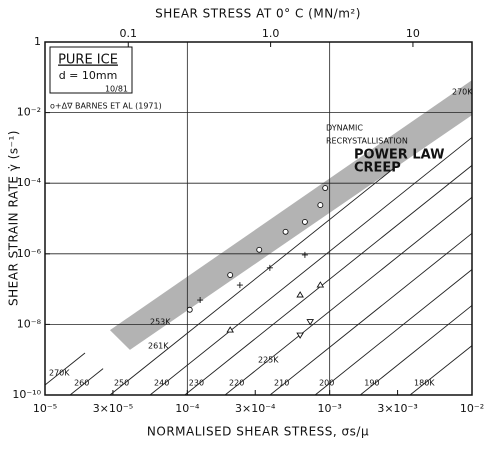 The height and width of the screenshot is (449, 498). I want to click on legend-label: o+Δ∇ BARNES ET AL (1971), so click(106, 106).